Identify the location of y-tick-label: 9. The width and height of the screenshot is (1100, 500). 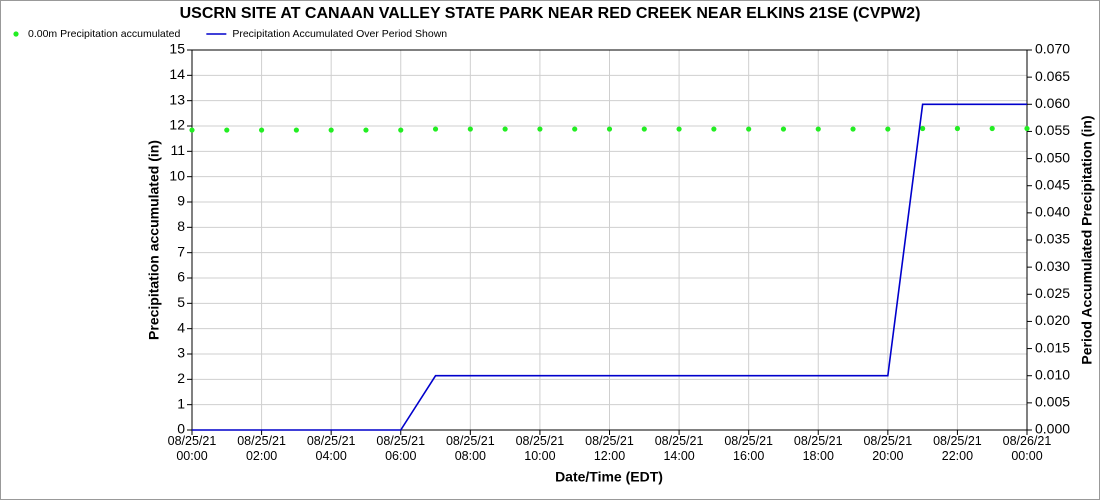
(181, 201).